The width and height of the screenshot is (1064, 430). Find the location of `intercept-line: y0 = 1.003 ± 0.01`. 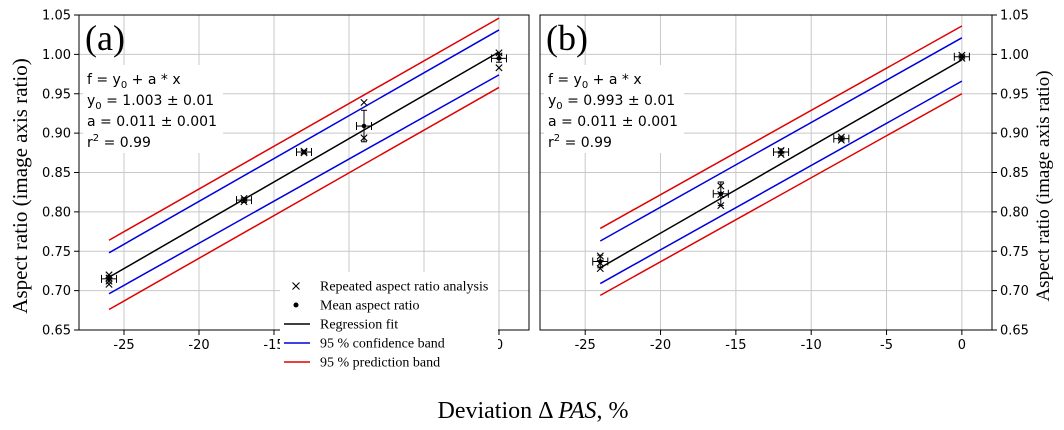

intercept-line: y0 = 1.003 ± 0.01 is located at coordinates (150, 102).